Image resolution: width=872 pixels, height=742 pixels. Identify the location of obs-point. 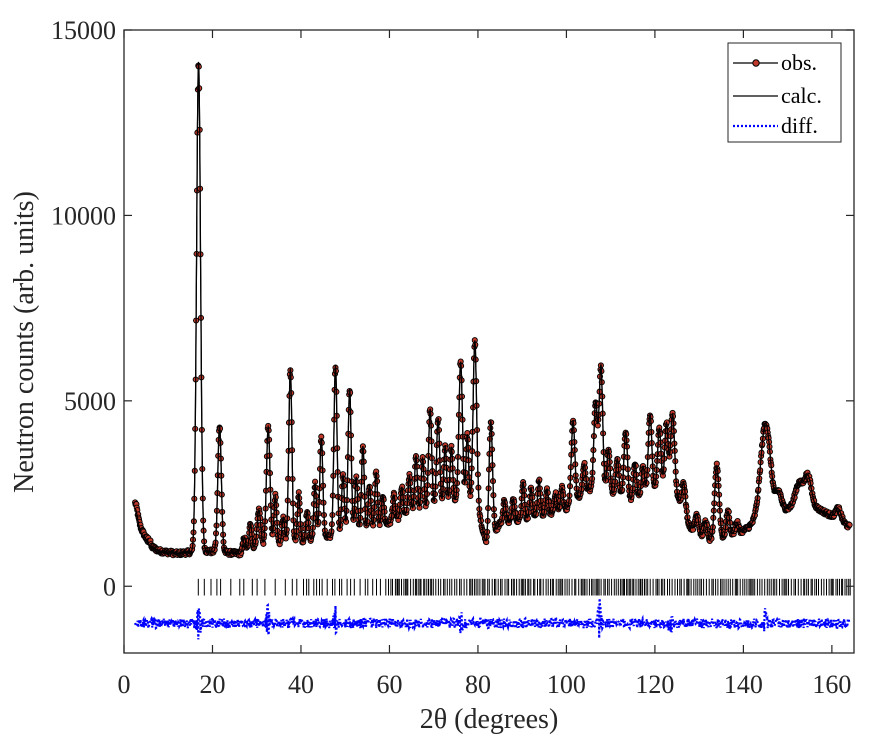
(849, 524).